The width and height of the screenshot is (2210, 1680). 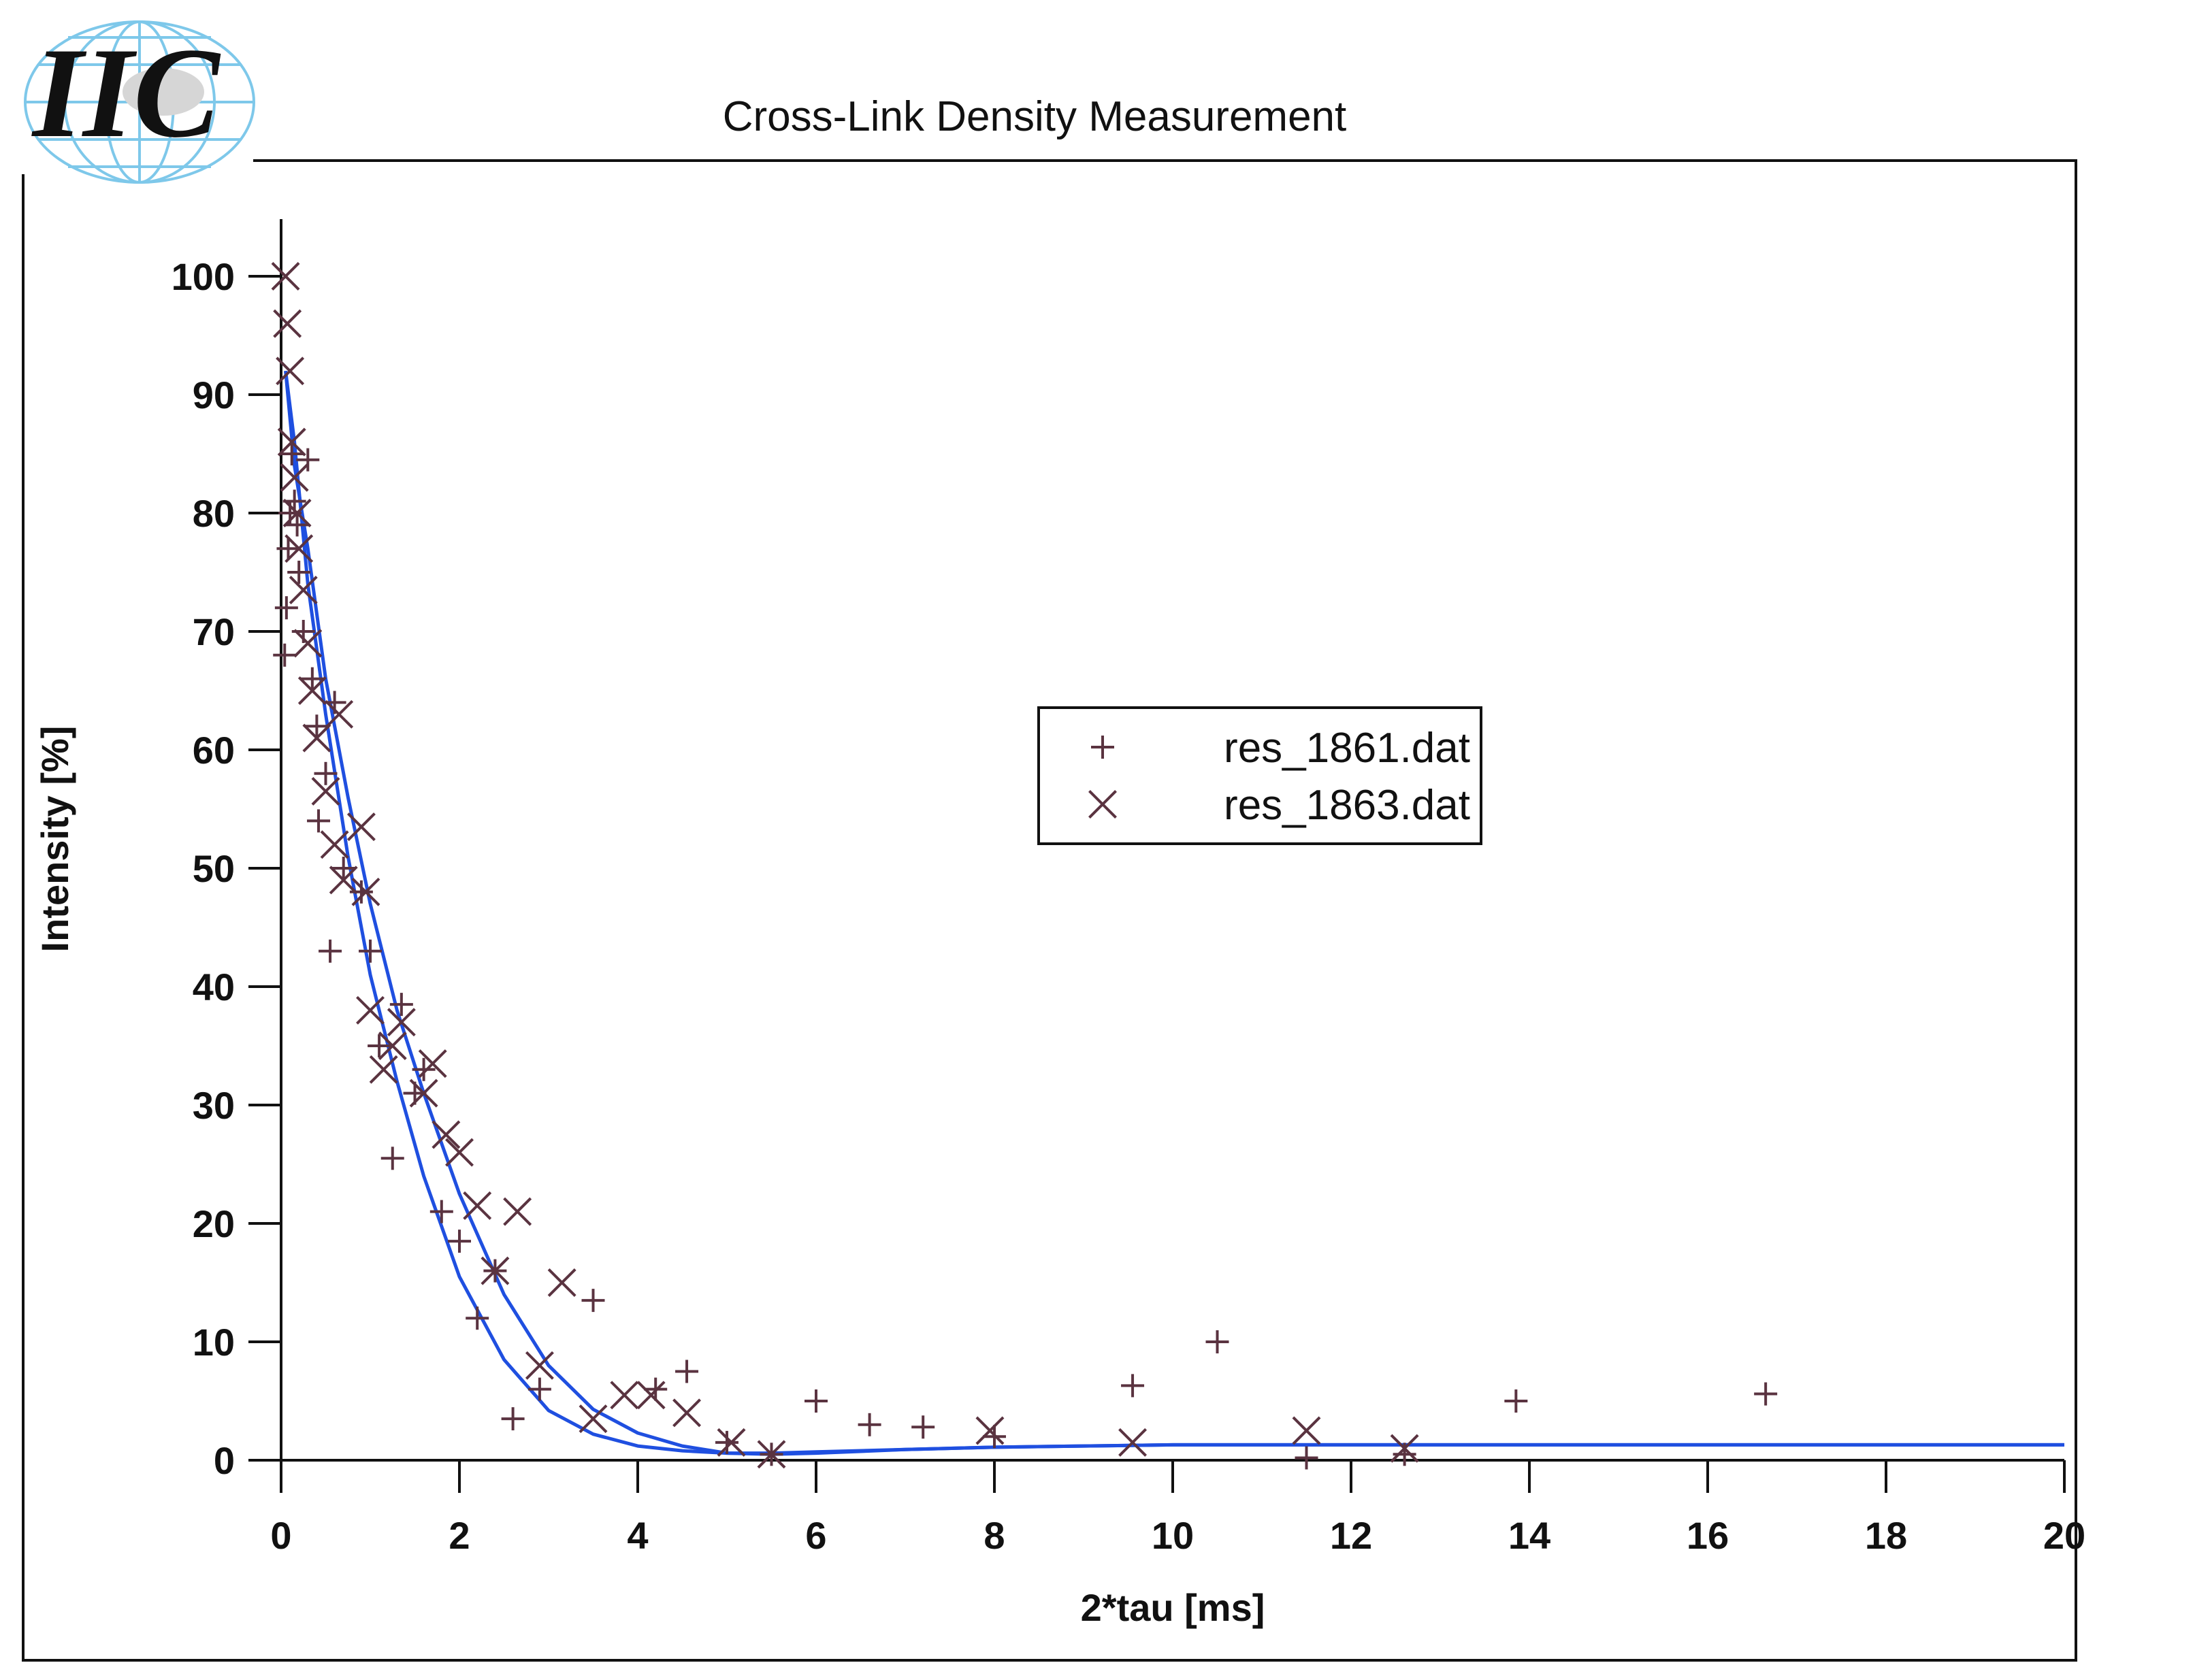 I want to click on legend-entry-label: res_1861.dat, so click(x=1347, y=748).